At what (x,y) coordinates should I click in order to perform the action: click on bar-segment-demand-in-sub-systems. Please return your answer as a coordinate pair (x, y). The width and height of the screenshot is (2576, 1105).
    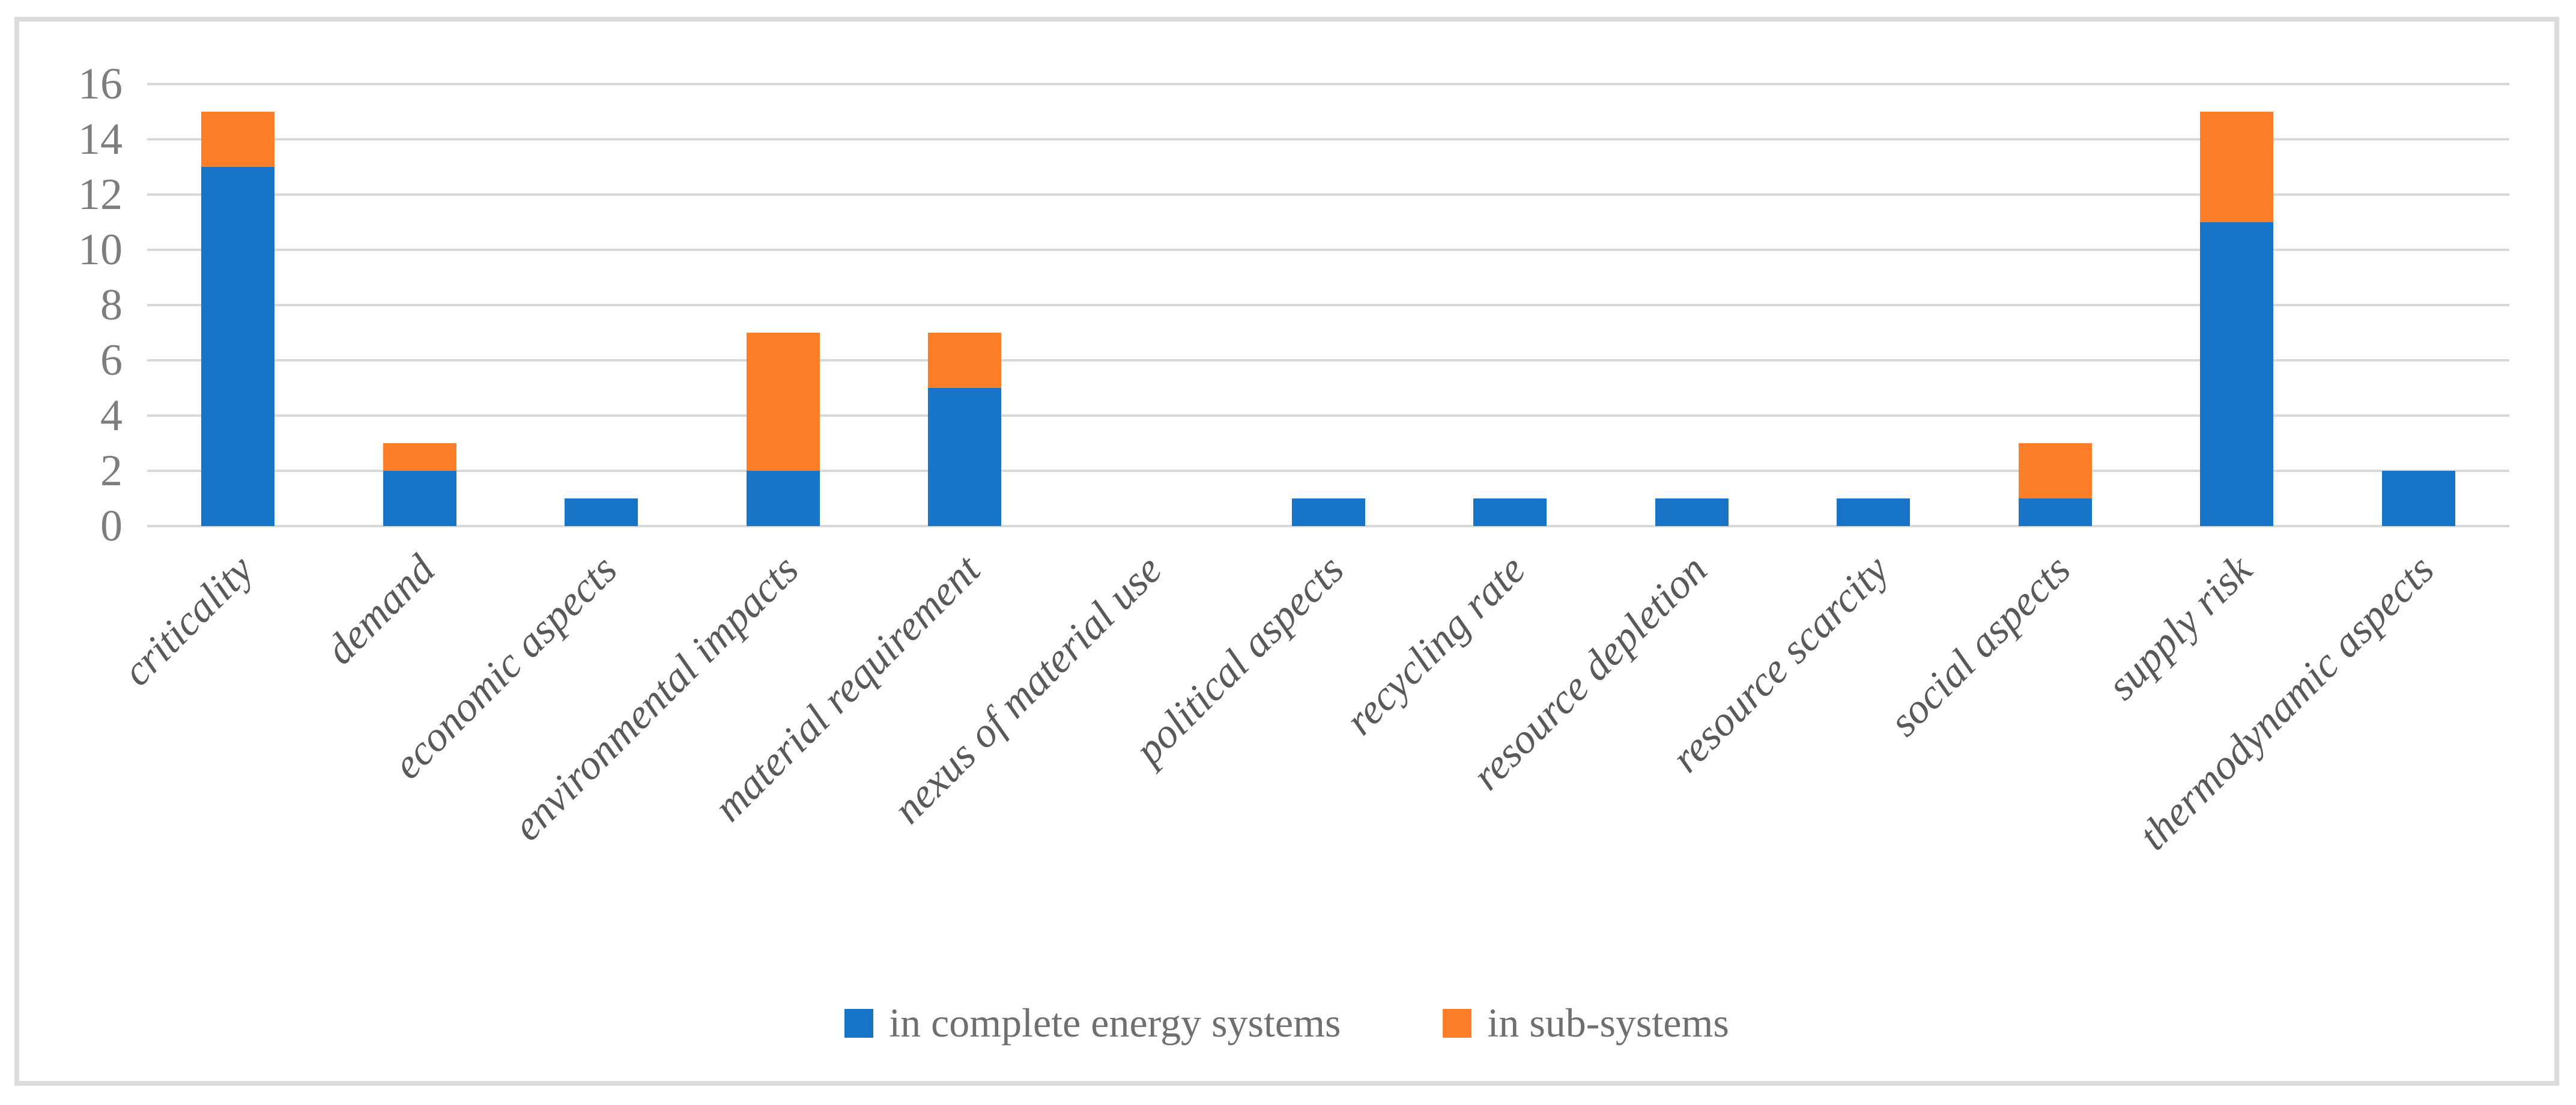
    Looking at the image, I should click on (419, 457).